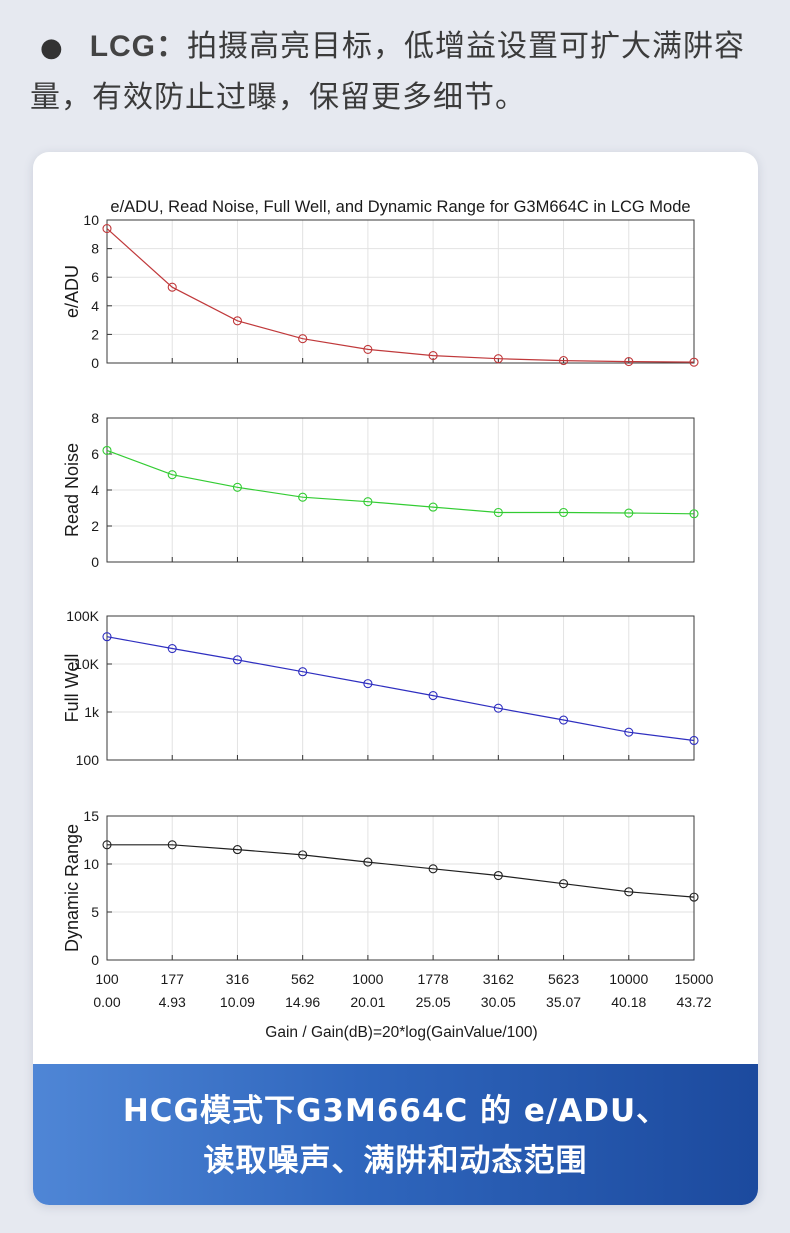 The image size is (790, 1233). Describe the element at coordinates (302, 1002) in the screenshot. I see `x-tick-label-db: 14.96` at that location.